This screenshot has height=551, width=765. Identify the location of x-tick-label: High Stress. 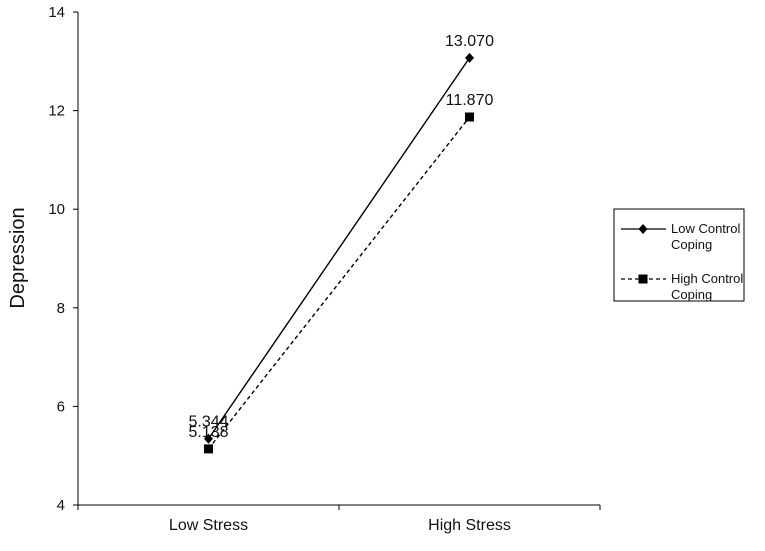
(469, 525).